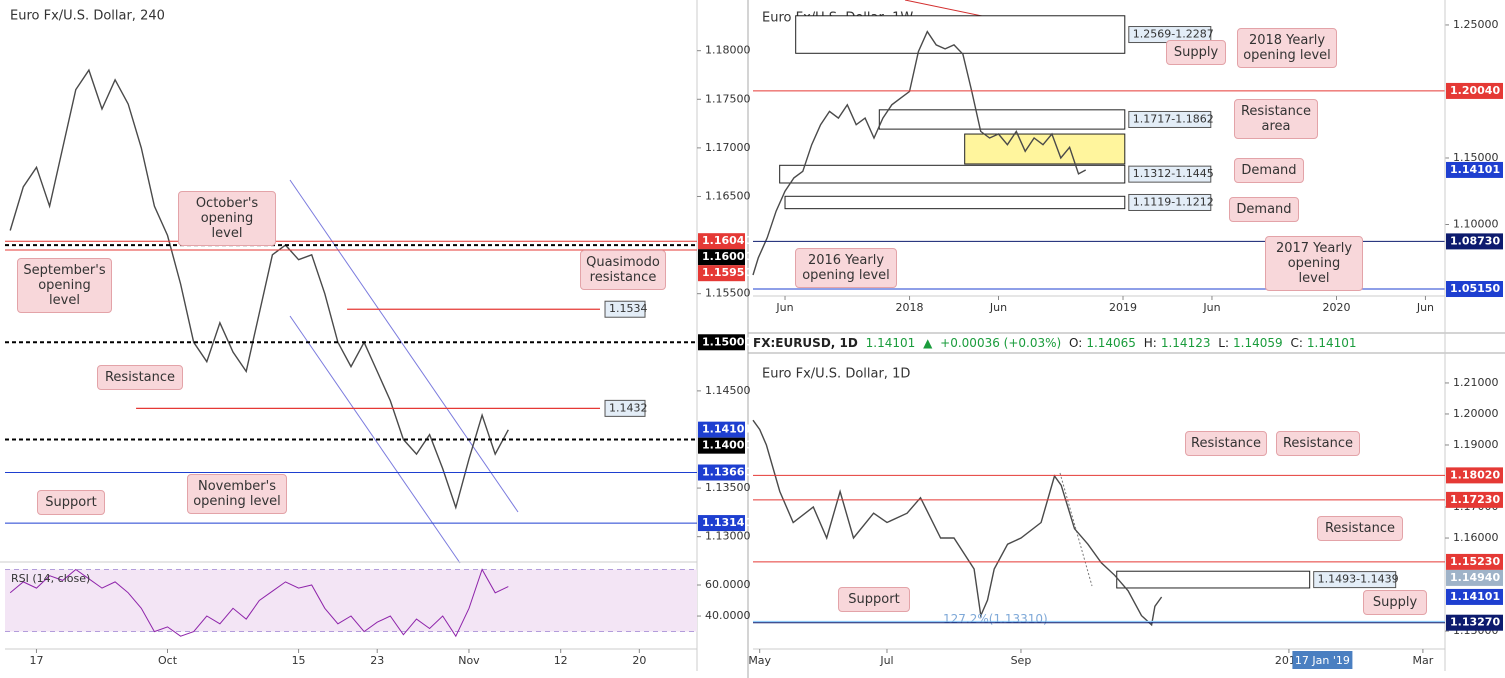 This screenshot has height=678, width=1505. What do you see at coordinates (1336, 307) in the screenshot?
I see `x-tick-label: 2020` at bounding box center [1336, 307].